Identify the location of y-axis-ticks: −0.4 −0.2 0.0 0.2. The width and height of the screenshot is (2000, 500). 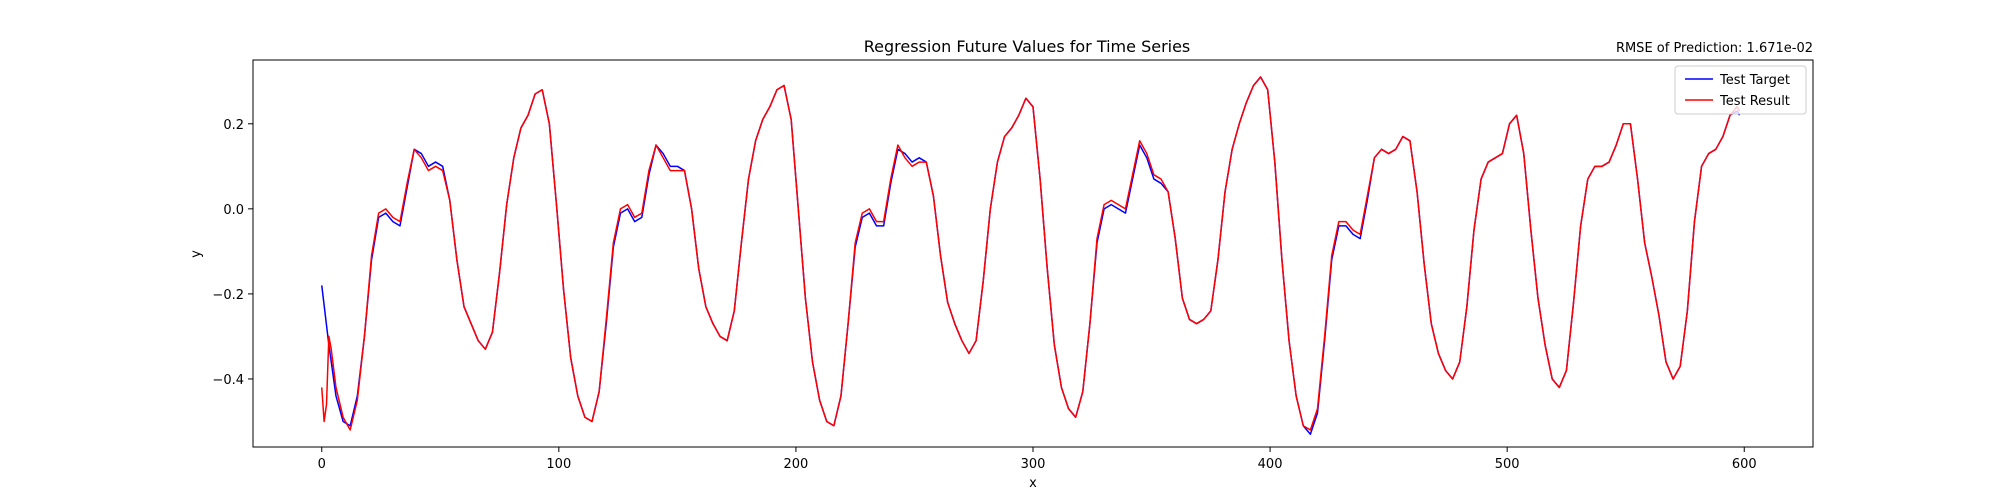
(232, 253).